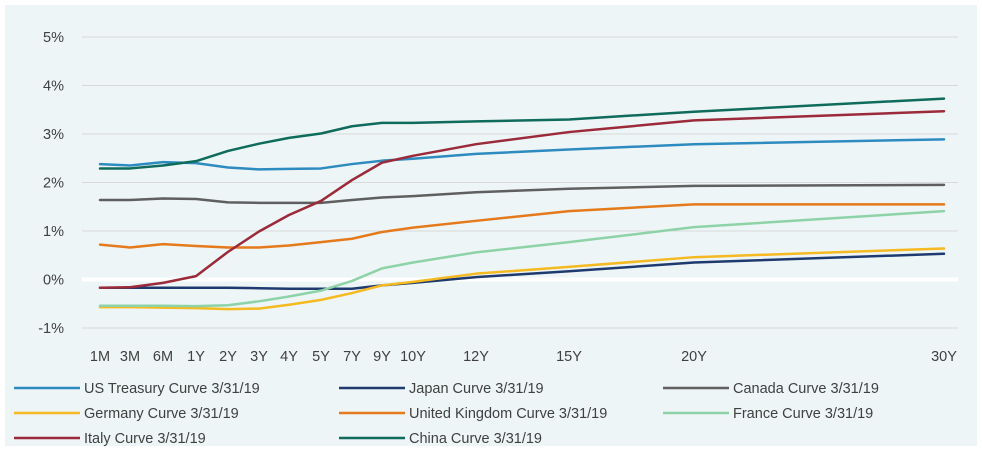  Describe the element at coordinates (476, 389) in the screenshot. I see `legend-label: Japan Curve 3/31/19` at that location.